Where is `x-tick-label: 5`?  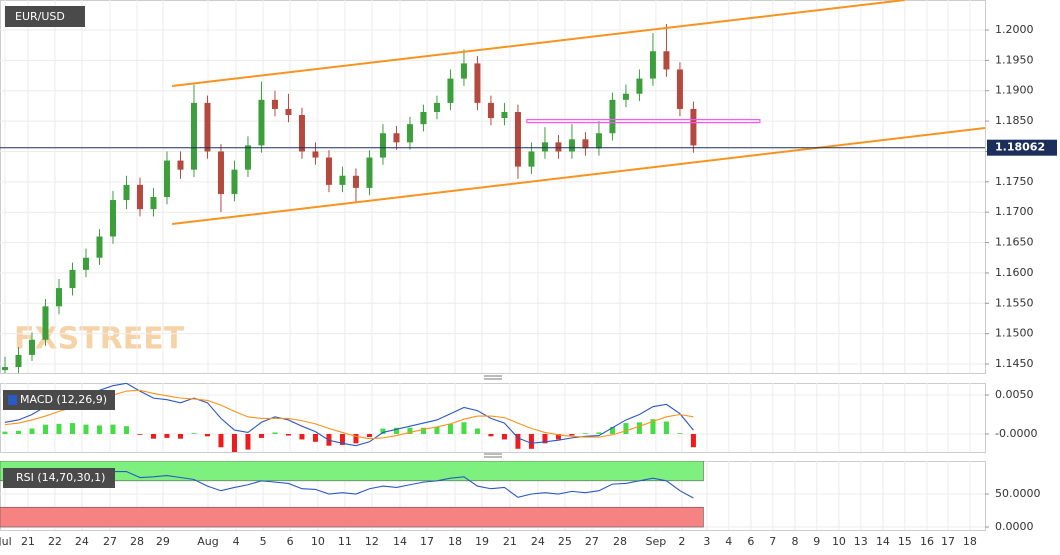 x-tick-label: 5 is located at coordinates (263, 541).